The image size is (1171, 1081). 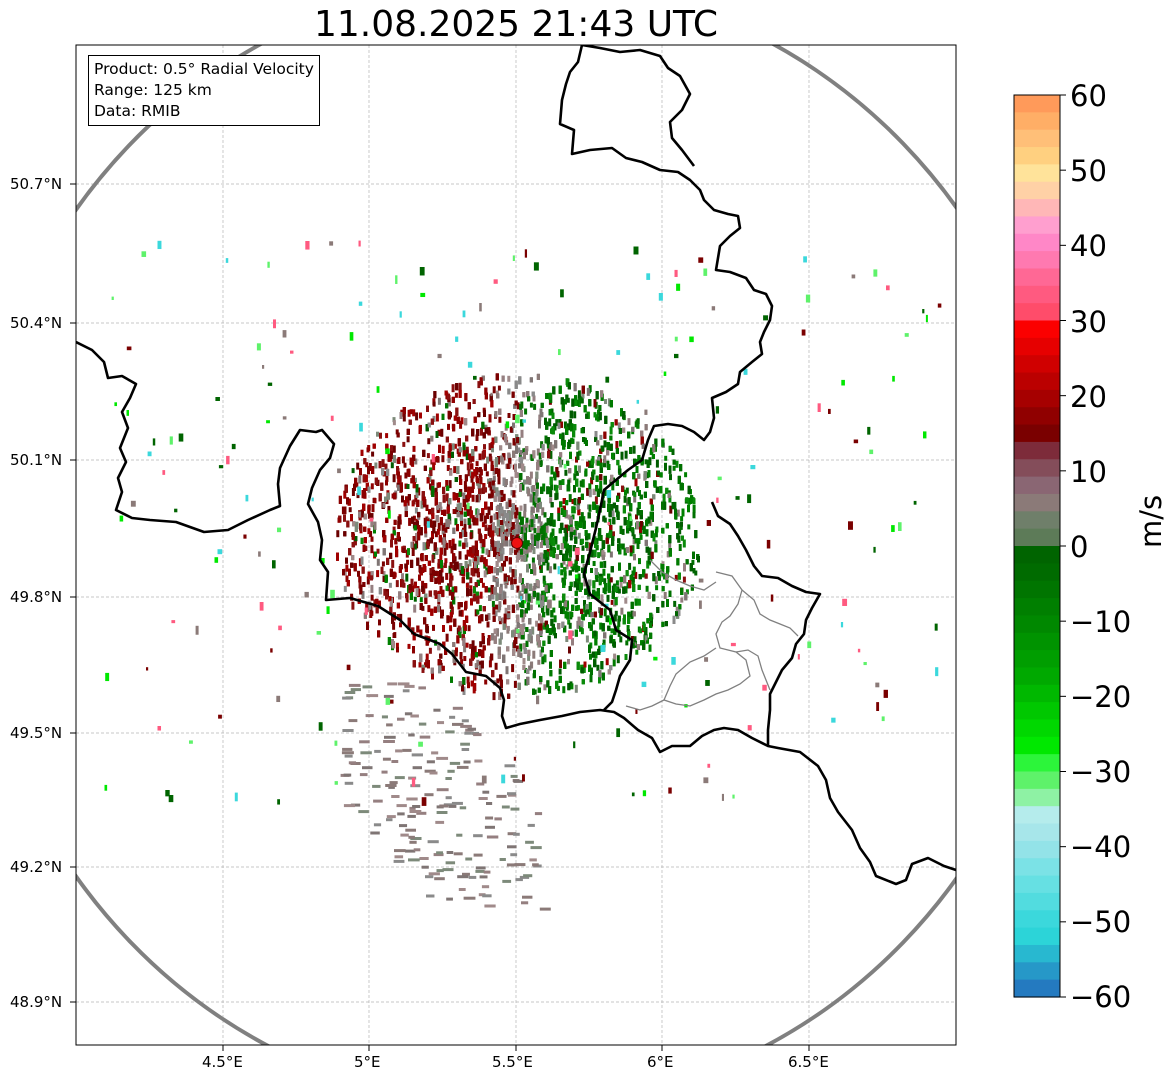 What do you see at coordinates (1151, 521) in the screenshot?
I see `colorbar-unit-label: m/s` at bounding box center [1151, 521].